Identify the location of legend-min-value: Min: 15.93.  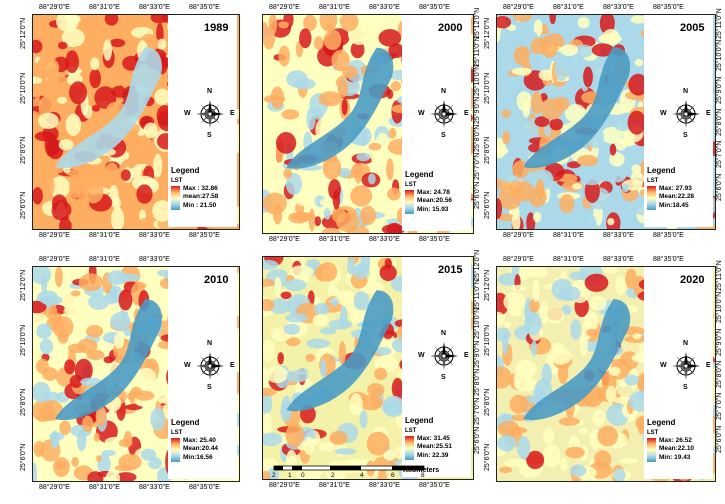
(433, 209).